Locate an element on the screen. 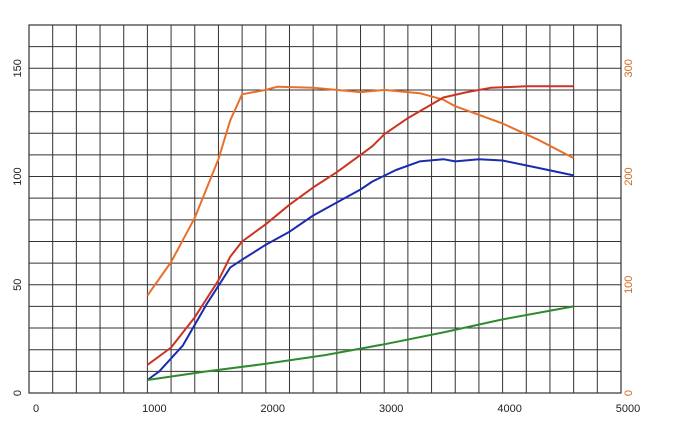  x-tick-label: 4000 is located at coordinates (509, 409).